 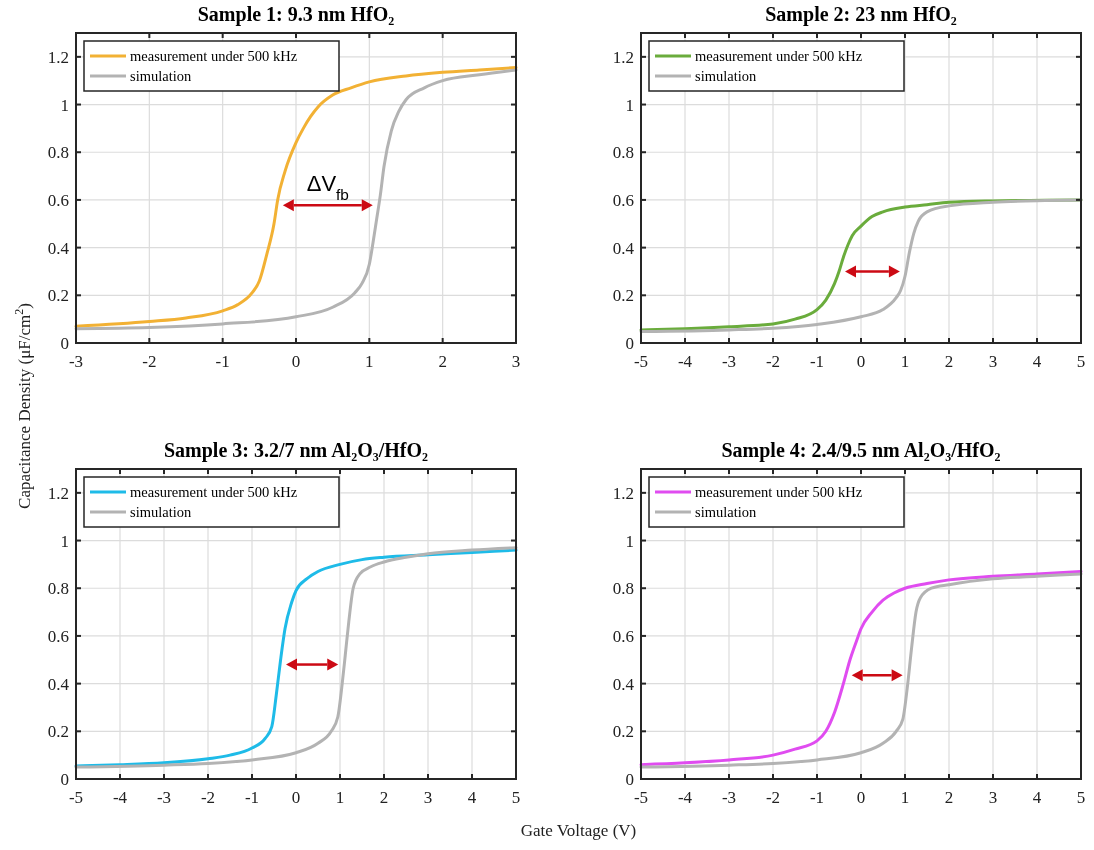 I want to click on chart-title: Sample 2: 23 nm HfO₂, so click(x=861, y=14).